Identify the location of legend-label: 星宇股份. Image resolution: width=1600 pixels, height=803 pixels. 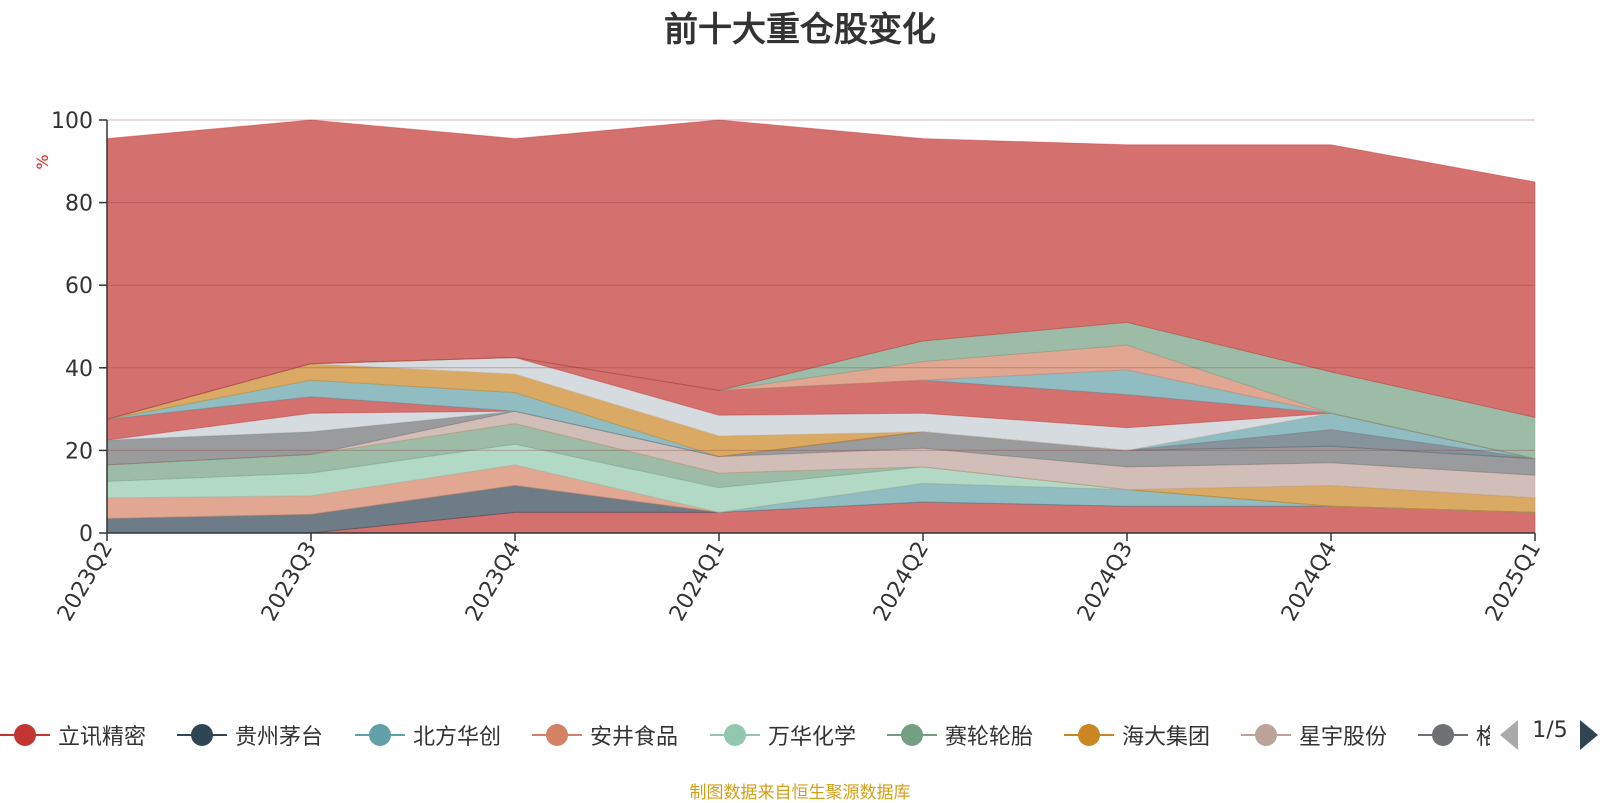
(1343, 737).